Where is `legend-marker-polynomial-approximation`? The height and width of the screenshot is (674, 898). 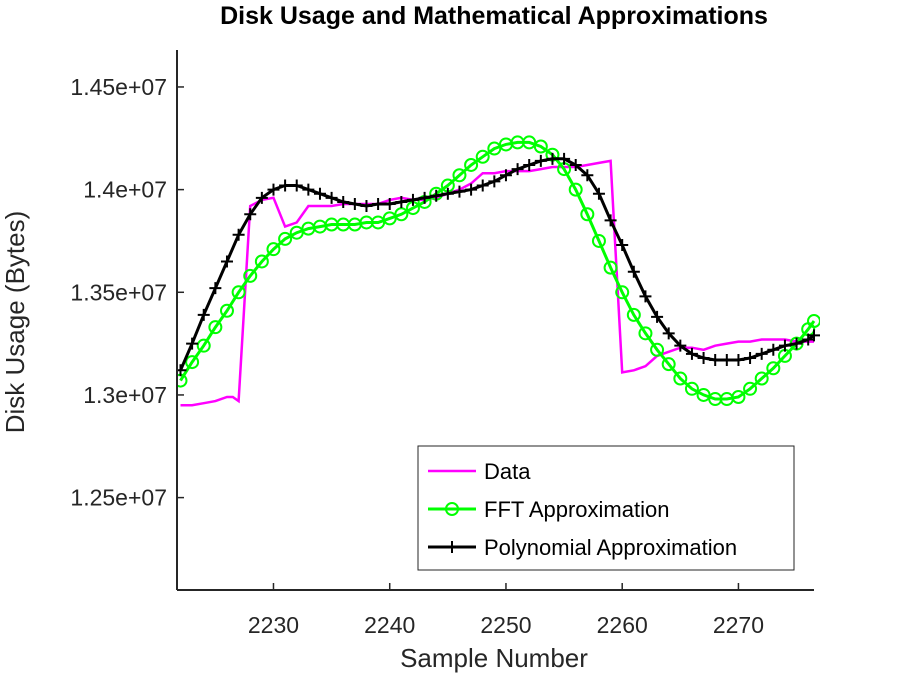
legend-marker-polynomial-approximation is located at coordinates (452, 547).